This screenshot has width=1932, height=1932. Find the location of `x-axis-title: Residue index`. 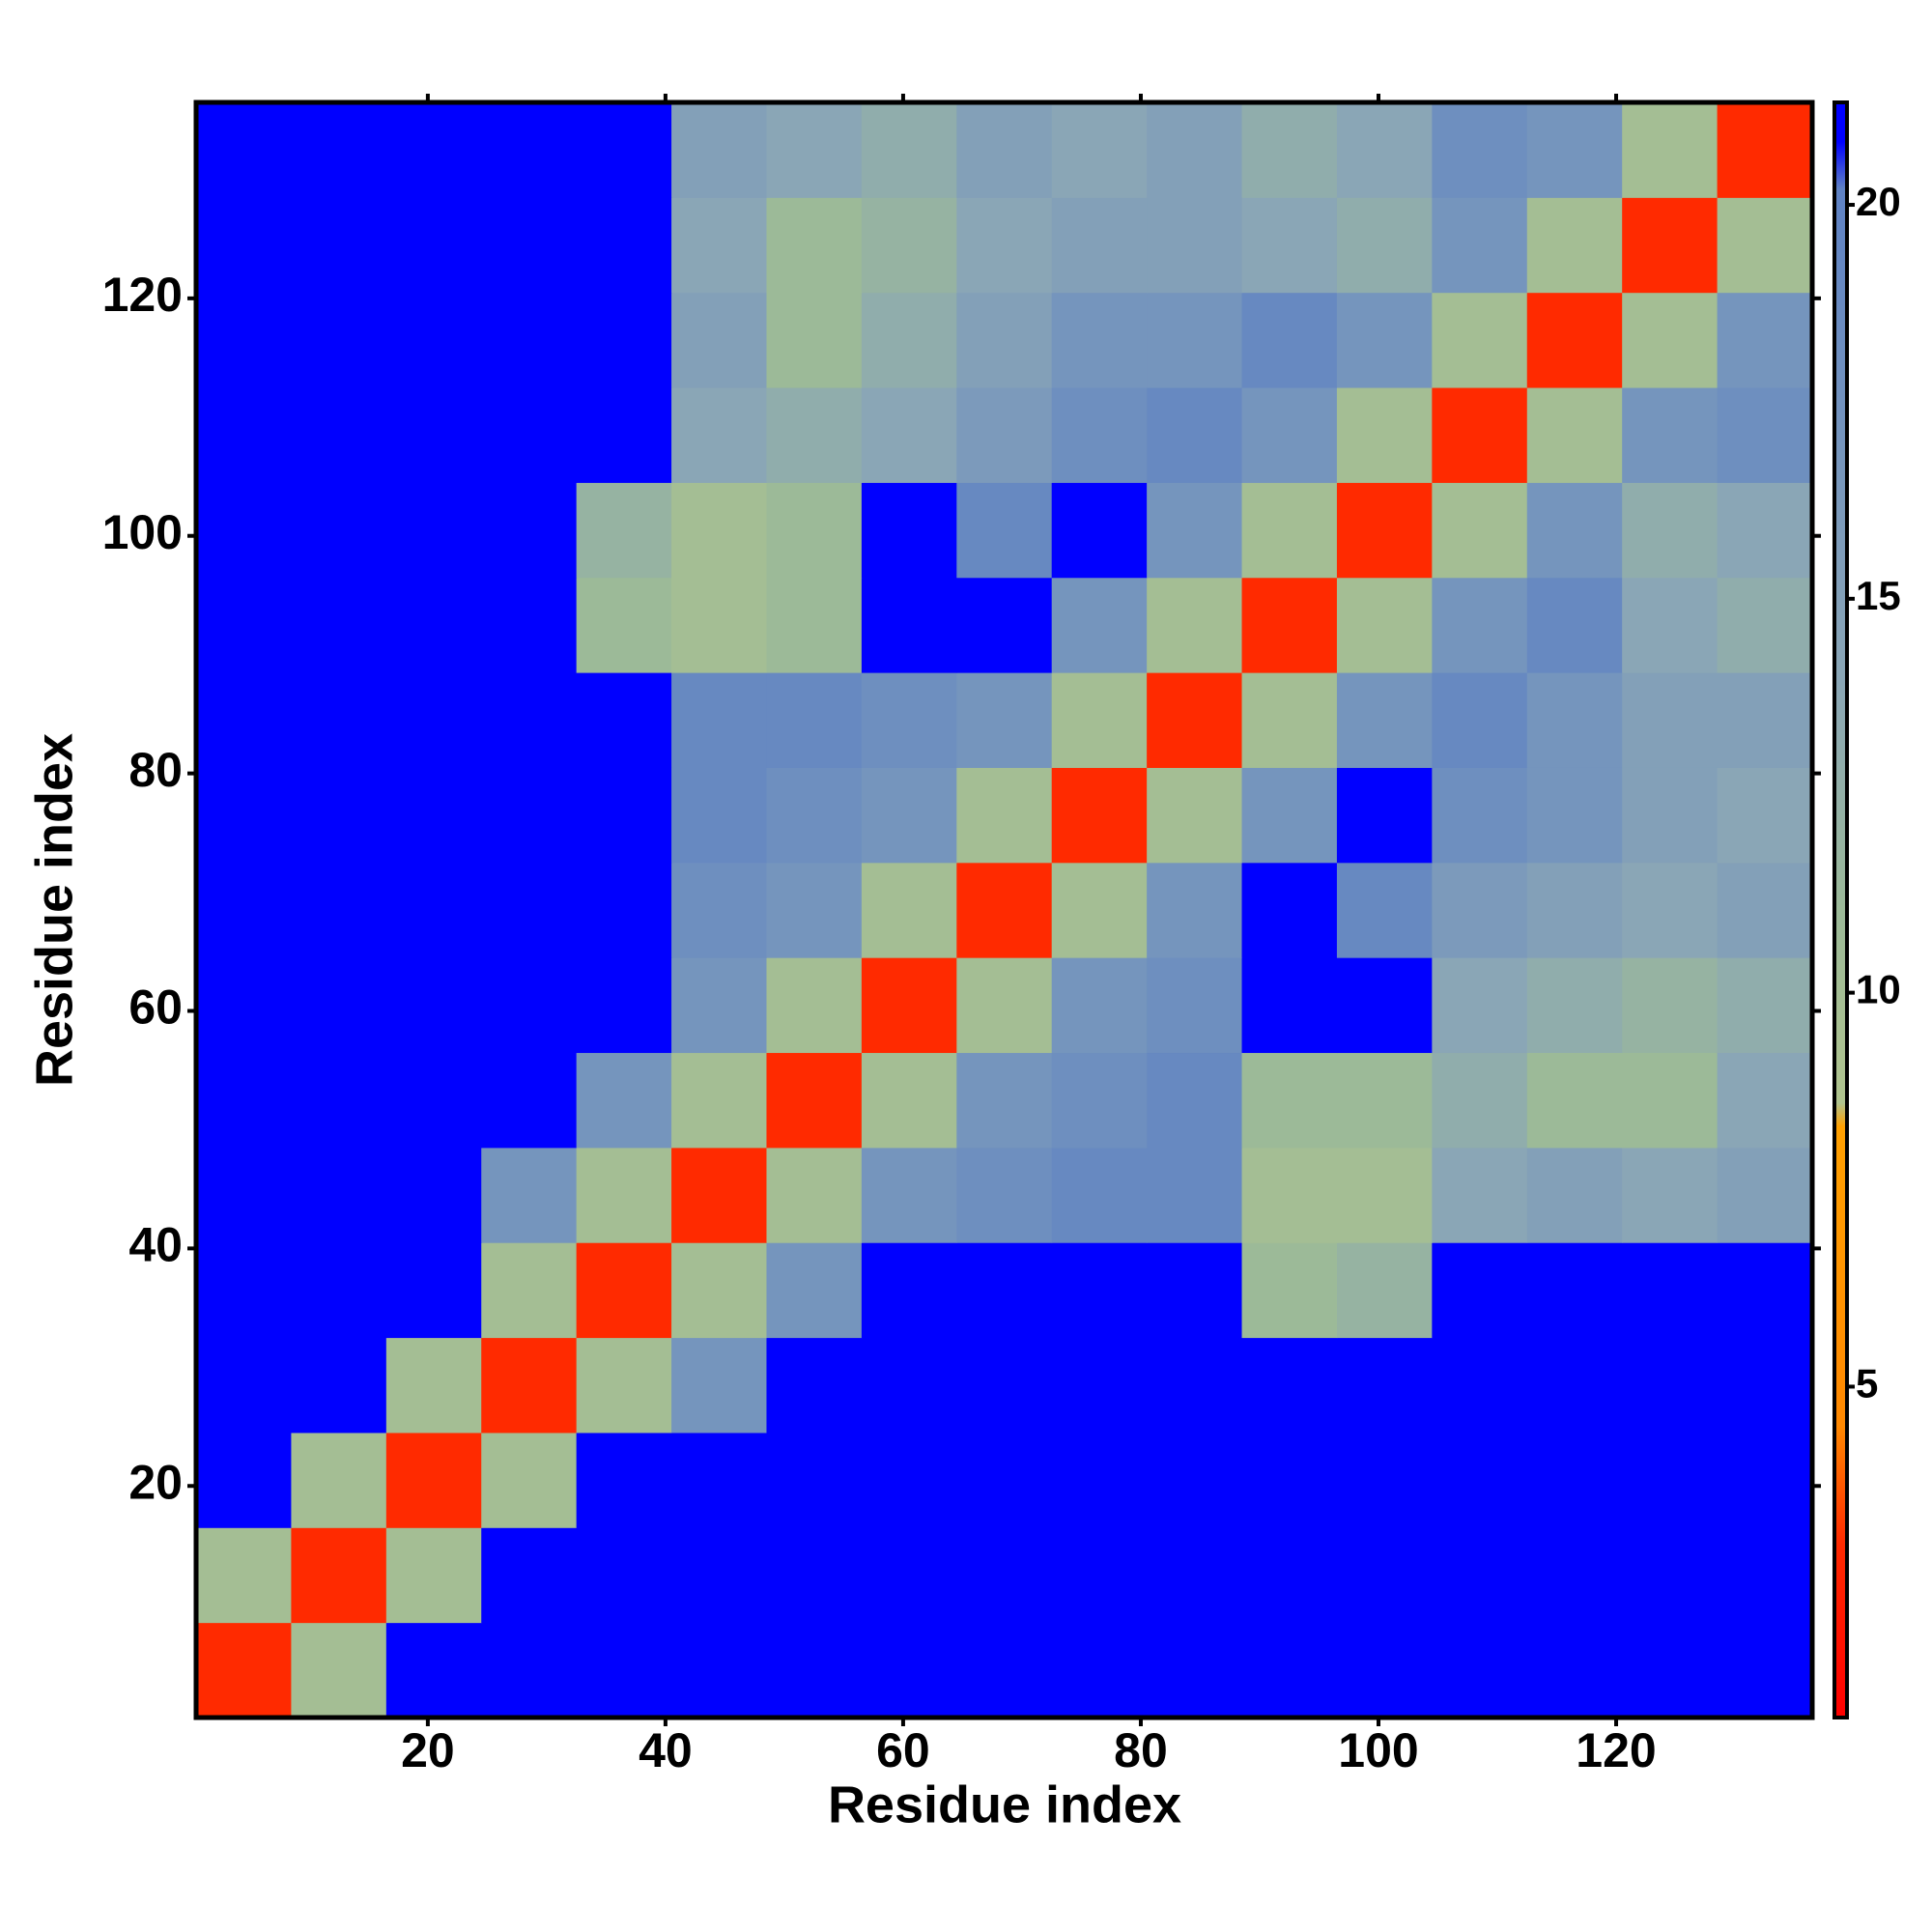

x-axis-title: Residue index is located at coordinates (1005, 1804).